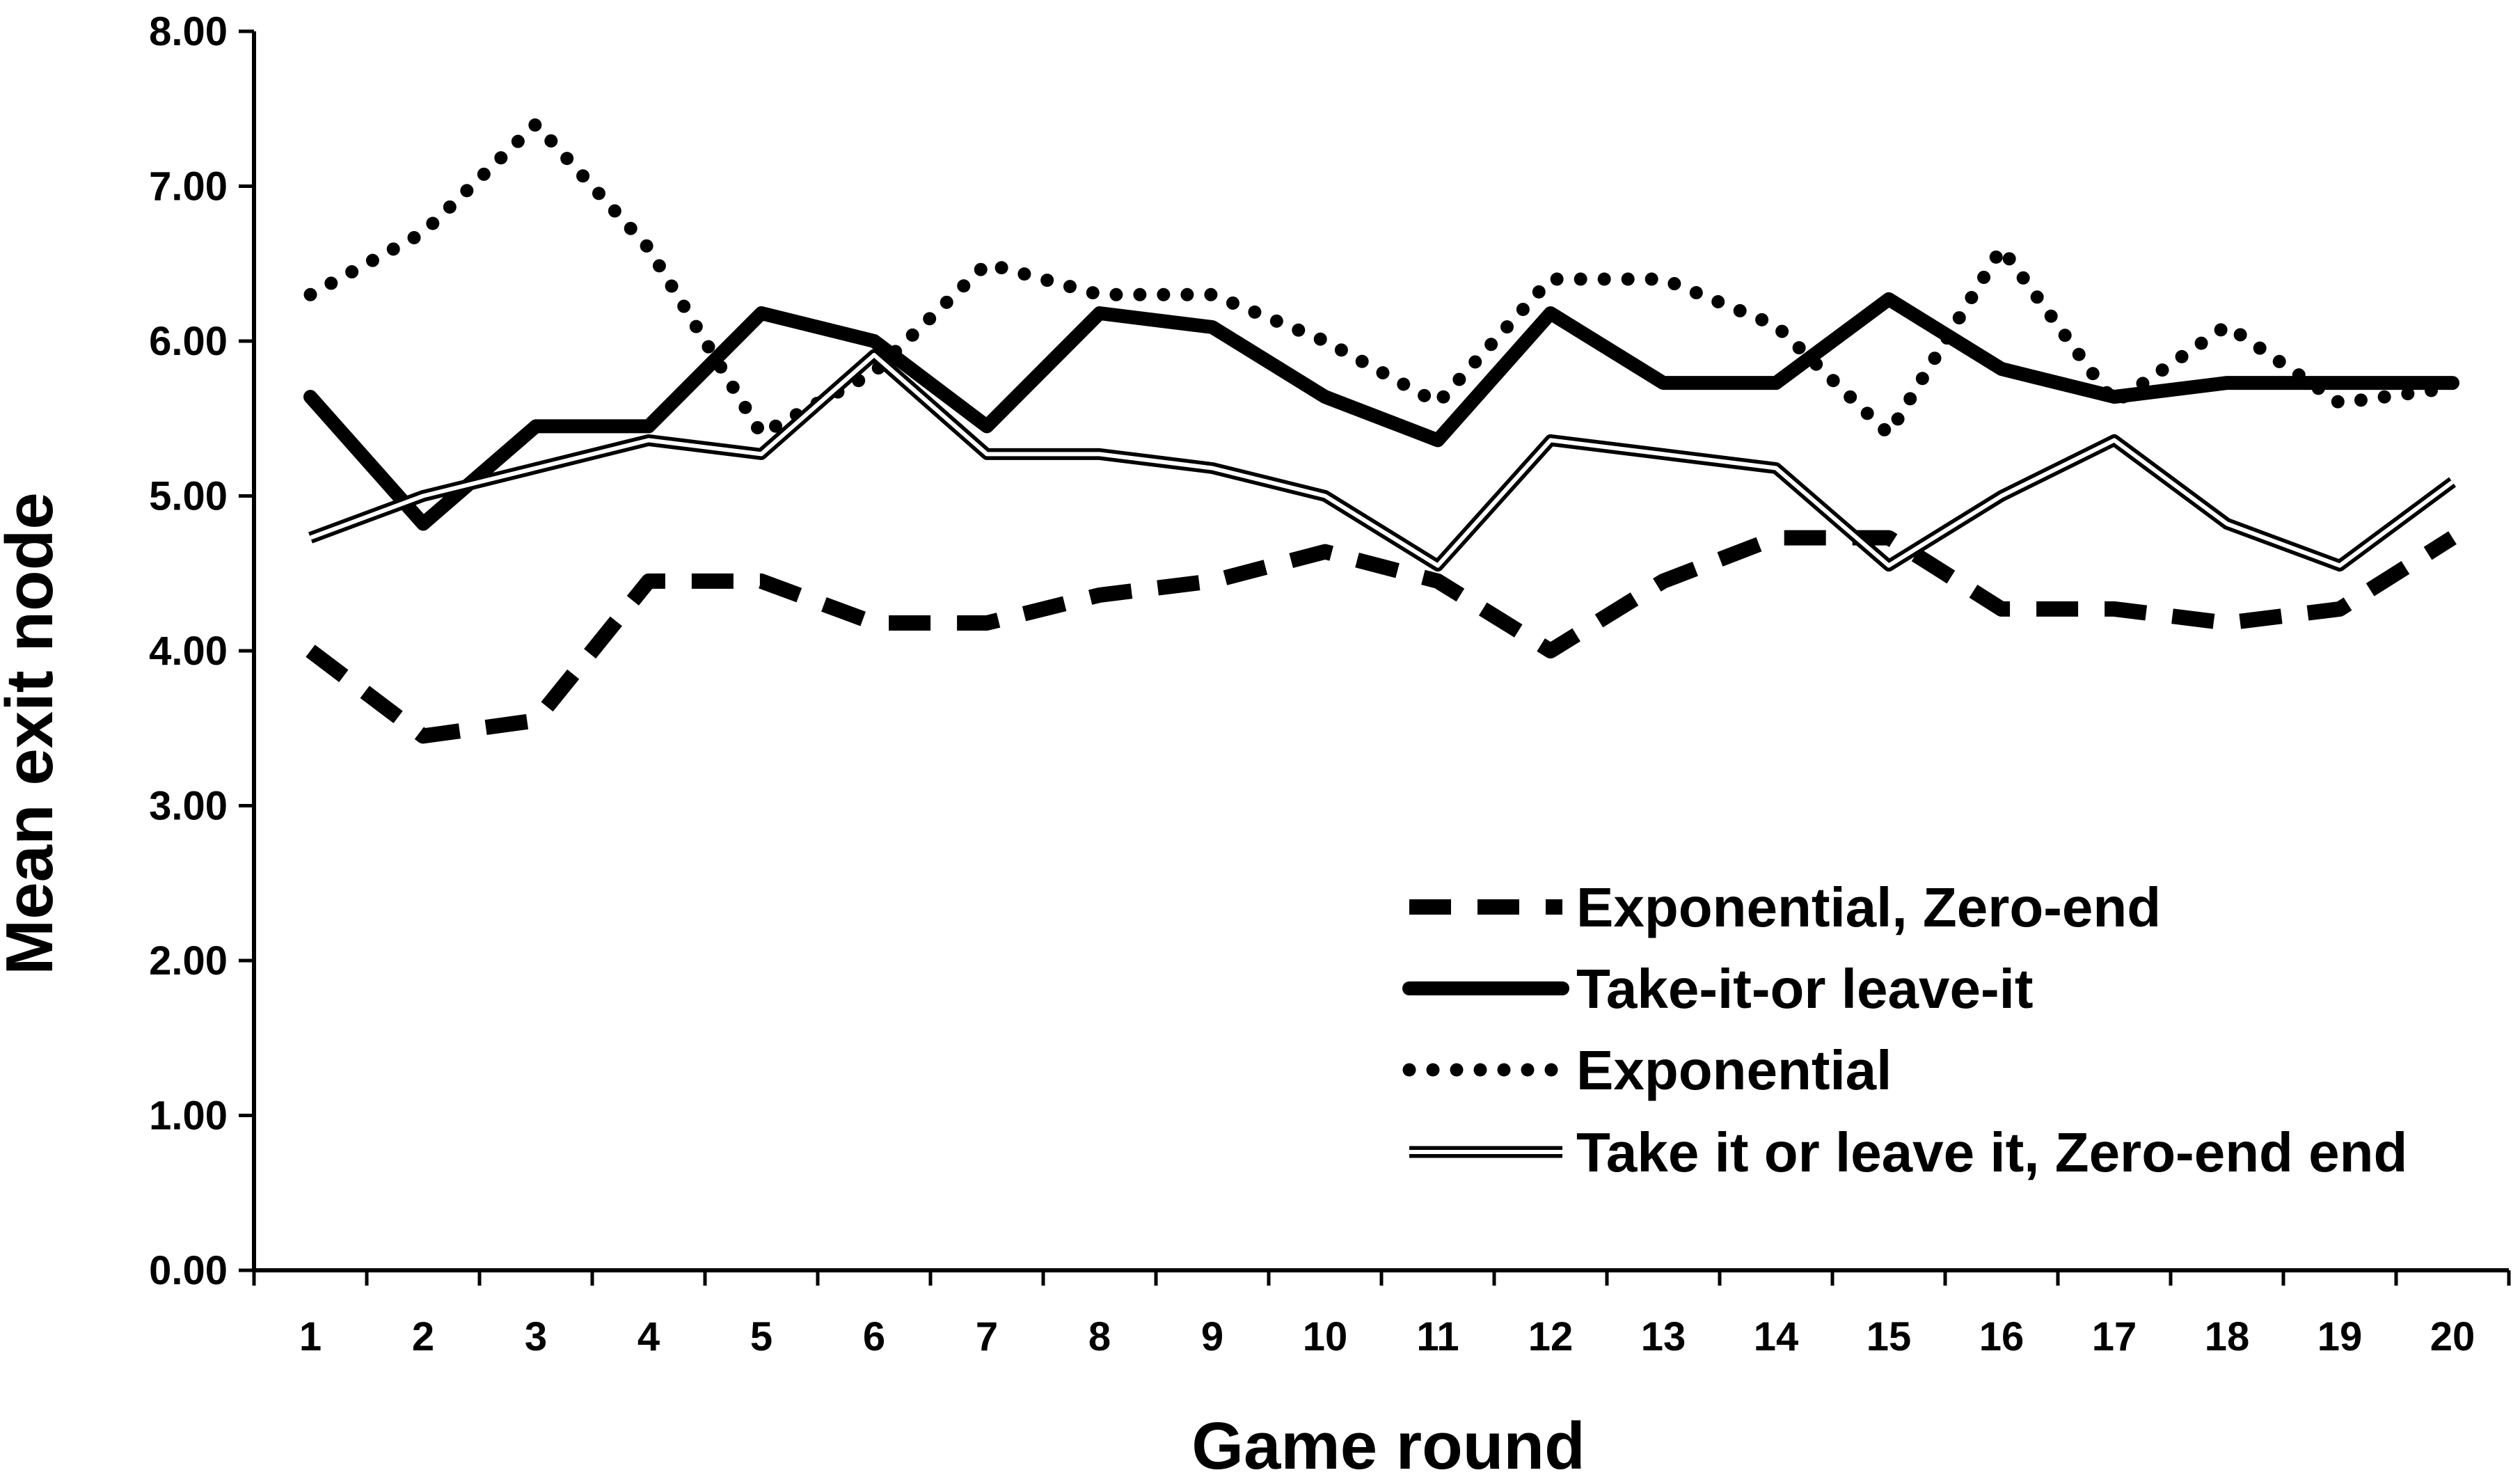 The height and width of the screenshot is (1484, 2520). Describe the element at coordinates (188, 496) in the screenshot. I see `y-tick-label: 5.00` at that location.